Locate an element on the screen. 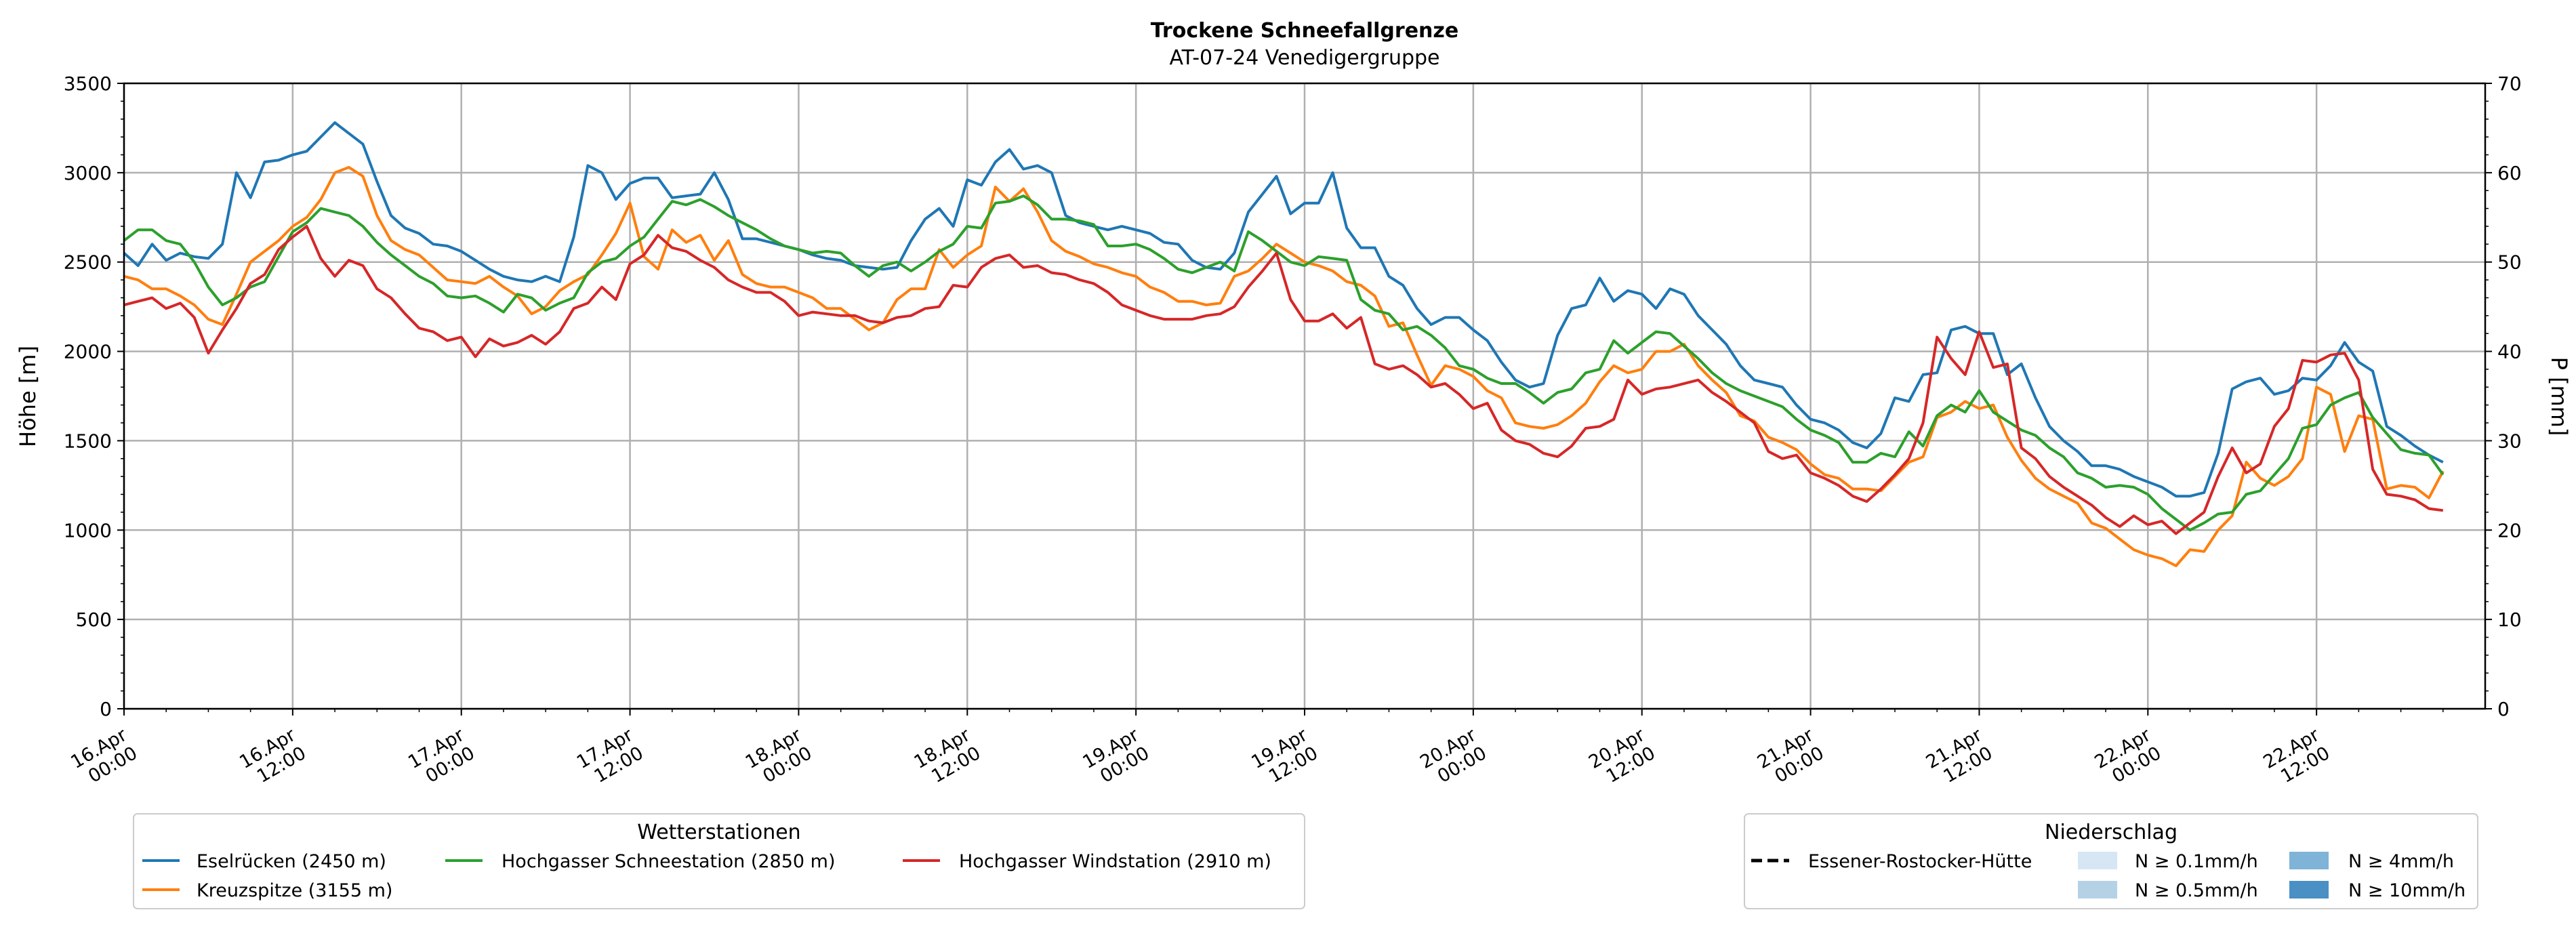 This screenshot has height=929, width=2576. chart-title: Trockene Schneefallgrenze is located at coordinates (1305, 31).